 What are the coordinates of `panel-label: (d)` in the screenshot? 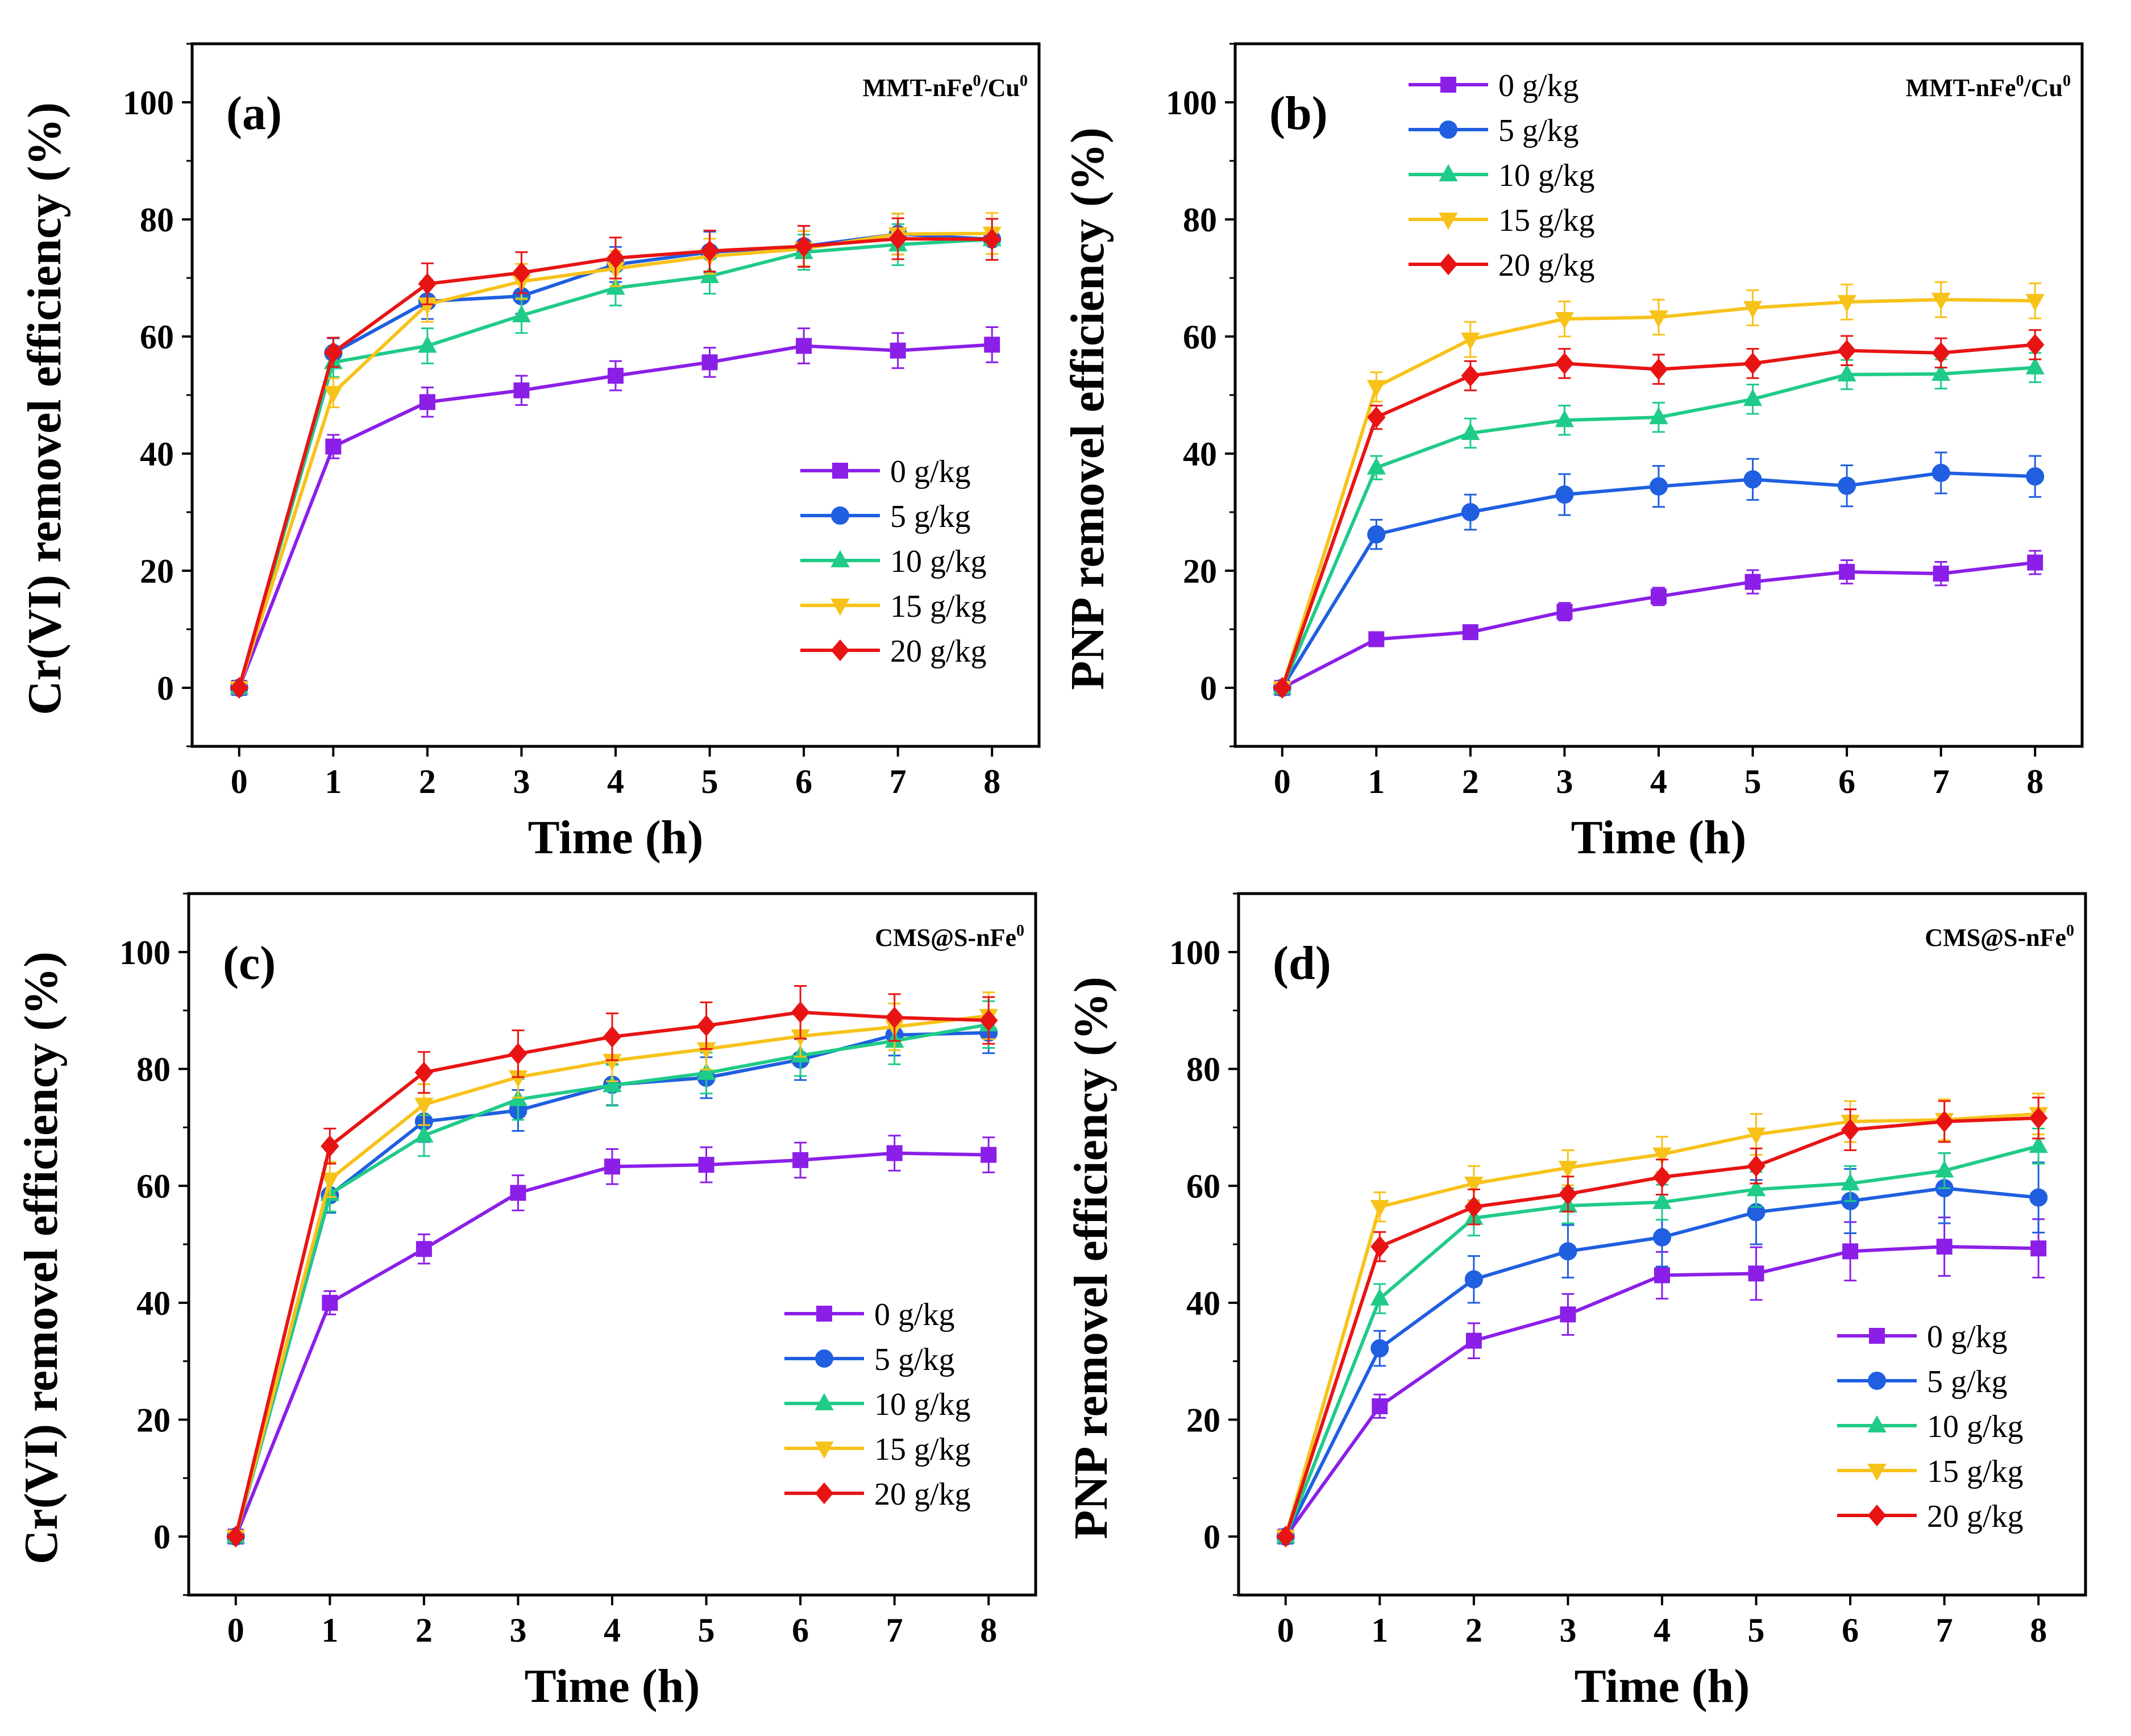 It's located at (1302, 964).